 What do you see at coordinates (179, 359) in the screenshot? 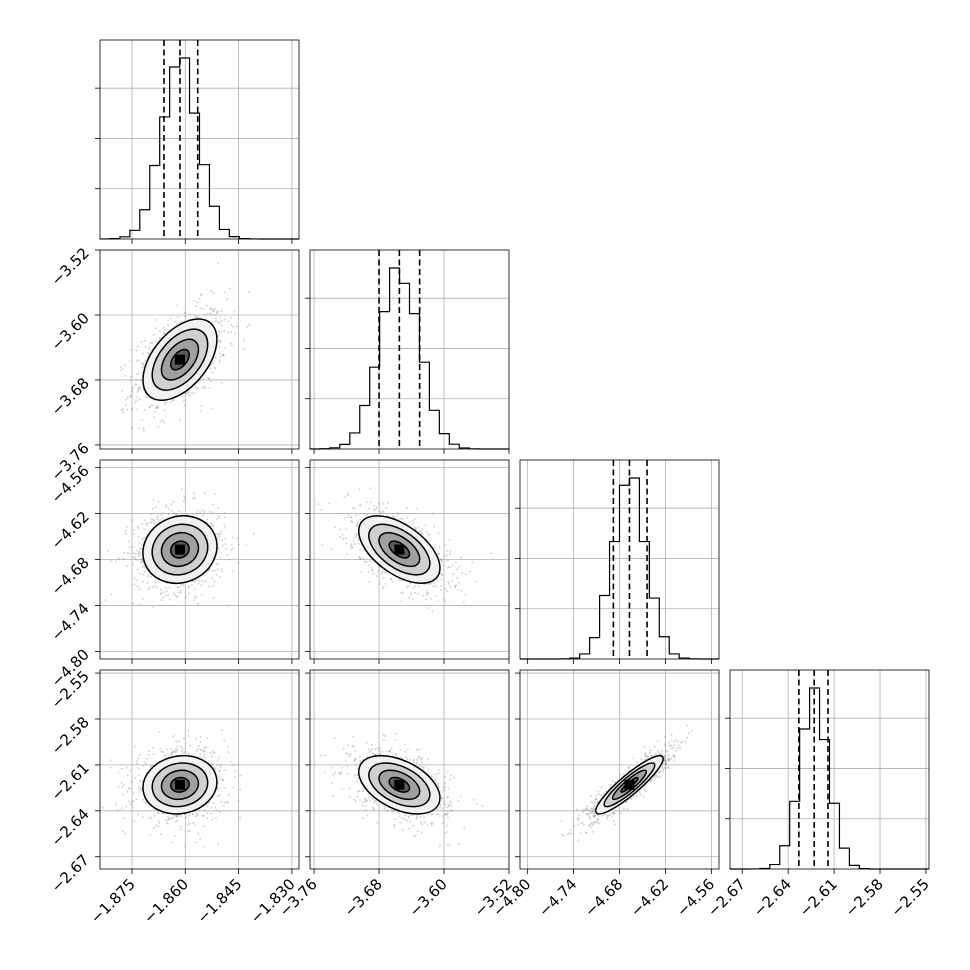
I see `density-peak` at bounding box center [179, 359].